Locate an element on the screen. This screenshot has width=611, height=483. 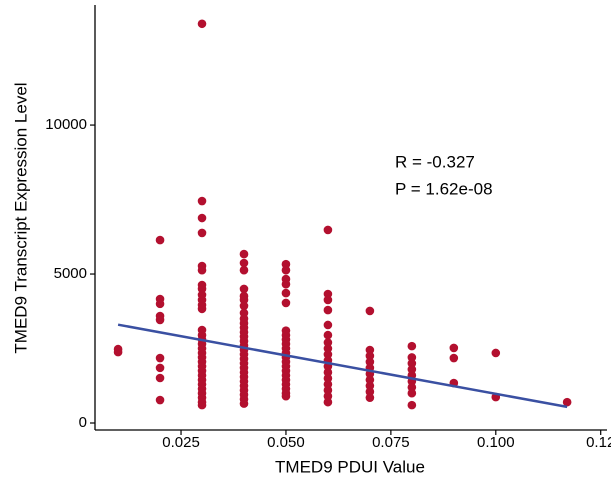
x-tick-label: 0.12 is located at coordinates (598, 442).